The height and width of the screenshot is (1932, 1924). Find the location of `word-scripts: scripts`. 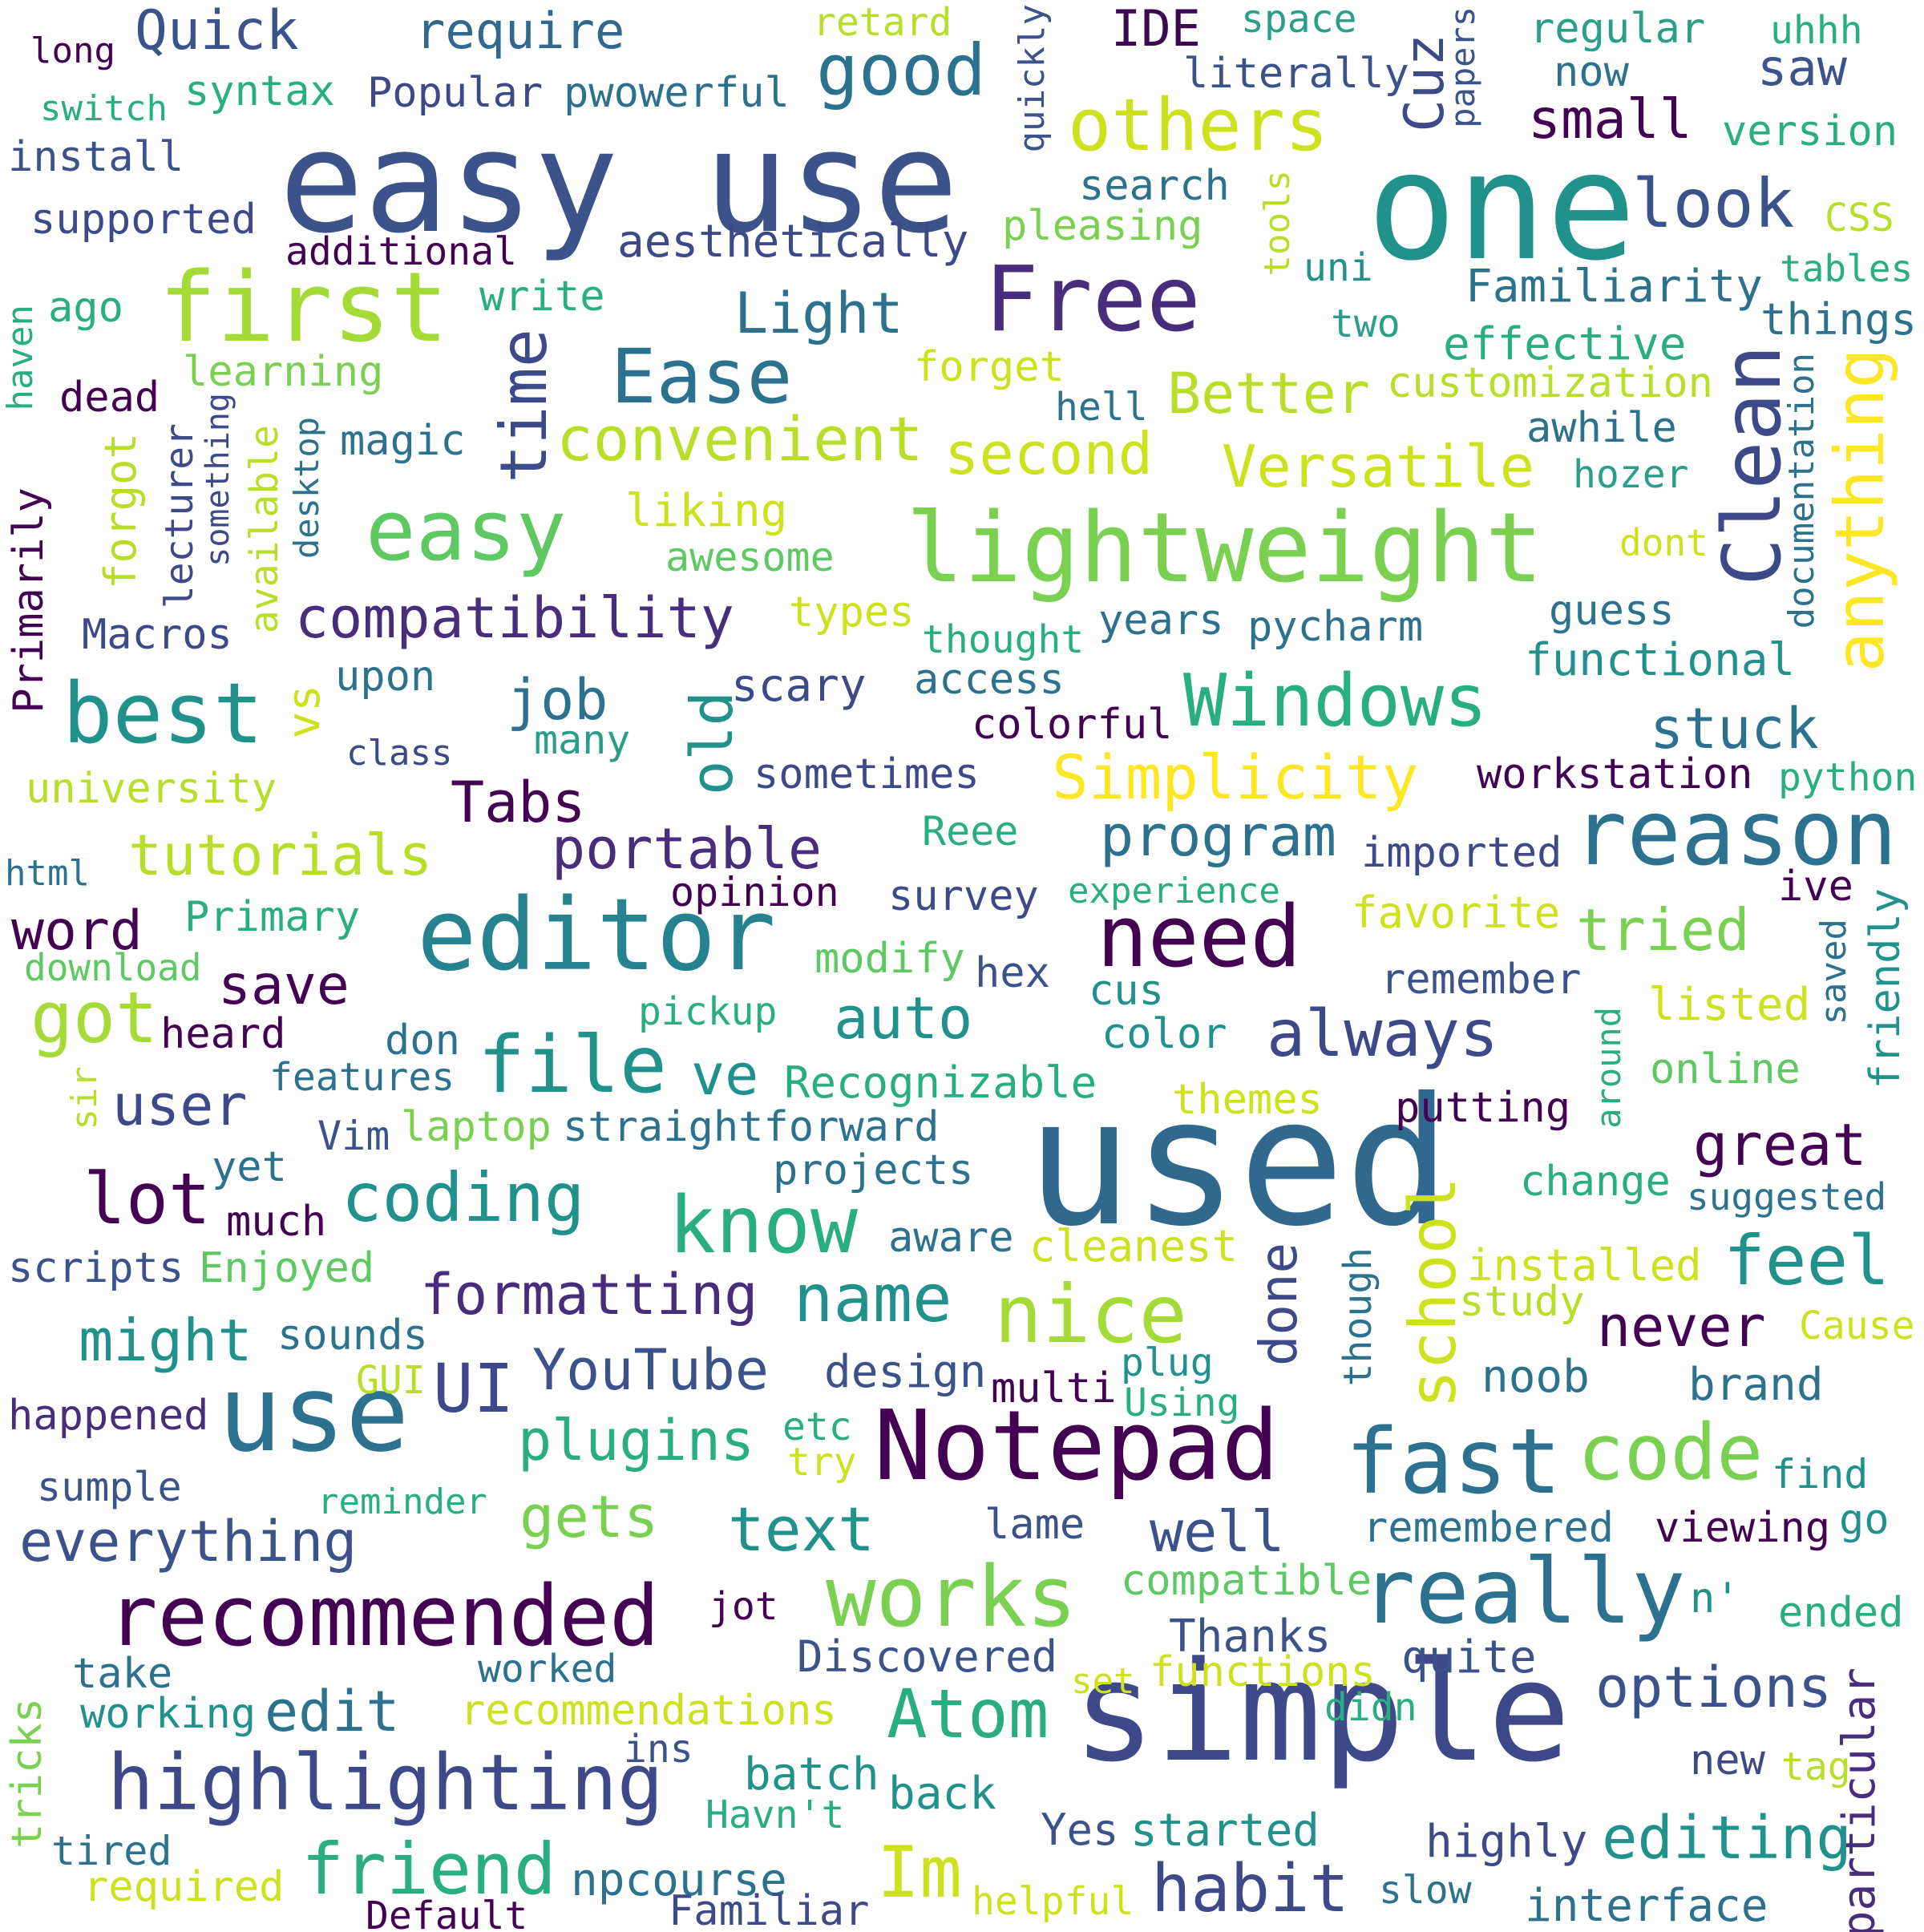

word-scripts: scripts is located at coordinates (96, 1268).